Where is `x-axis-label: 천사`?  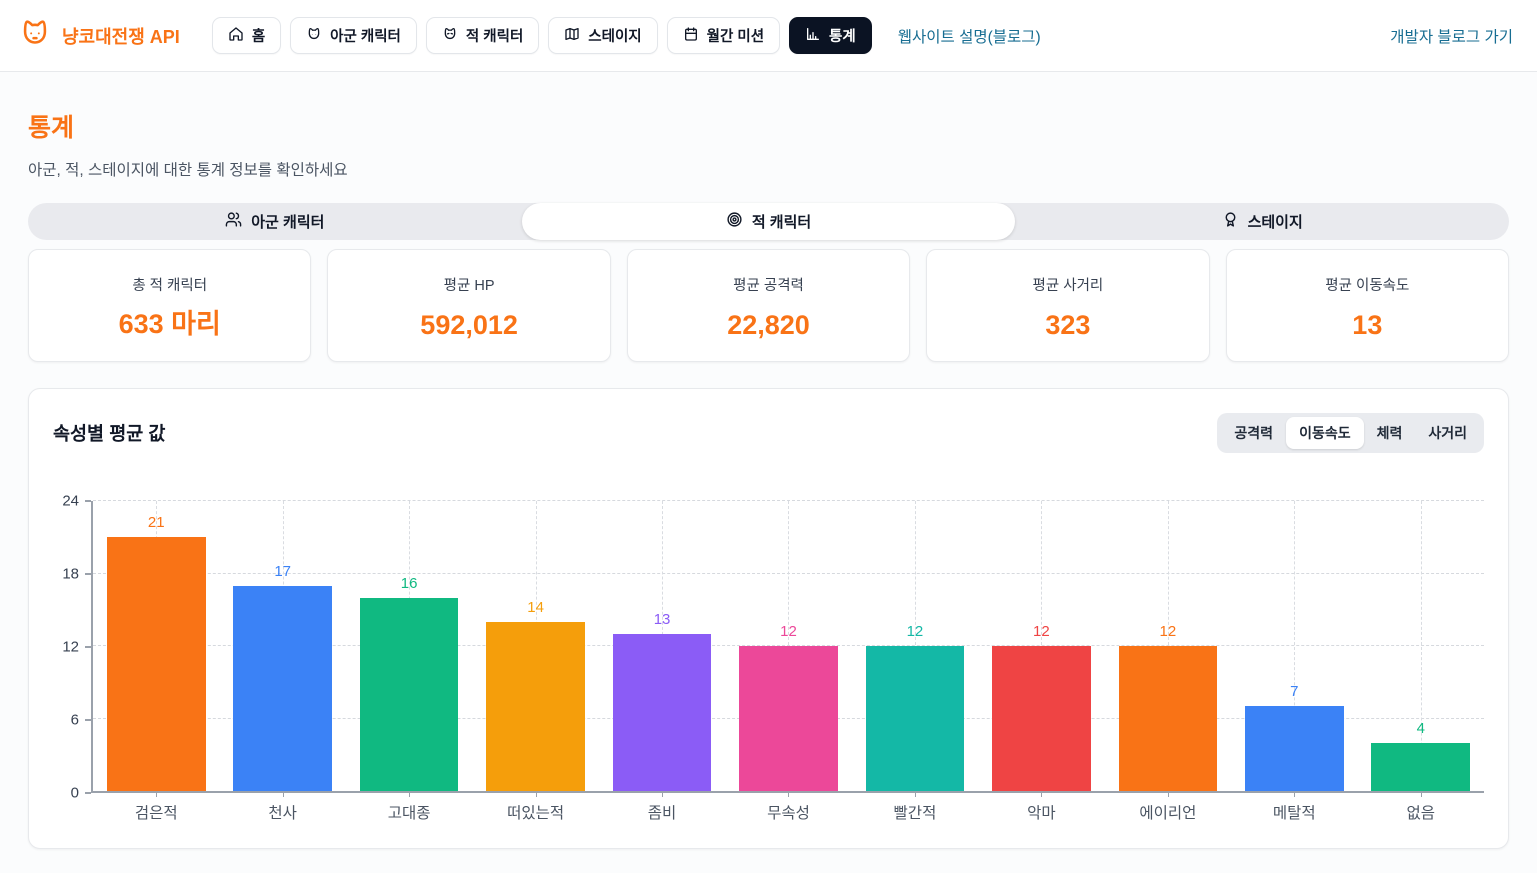 x-axis-label: 천사 is located at coordinates (282, 813).